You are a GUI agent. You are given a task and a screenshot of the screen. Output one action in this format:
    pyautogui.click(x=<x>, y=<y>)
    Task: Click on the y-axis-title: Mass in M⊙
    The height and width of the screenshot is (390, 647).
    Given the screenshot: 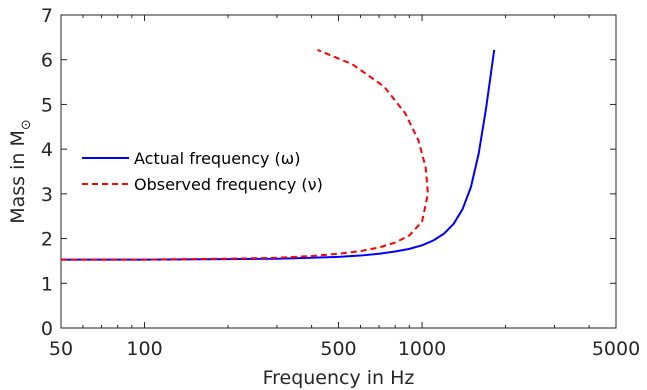 What is the action you would take?
    pyautogui.click(x=20, y=171)
    